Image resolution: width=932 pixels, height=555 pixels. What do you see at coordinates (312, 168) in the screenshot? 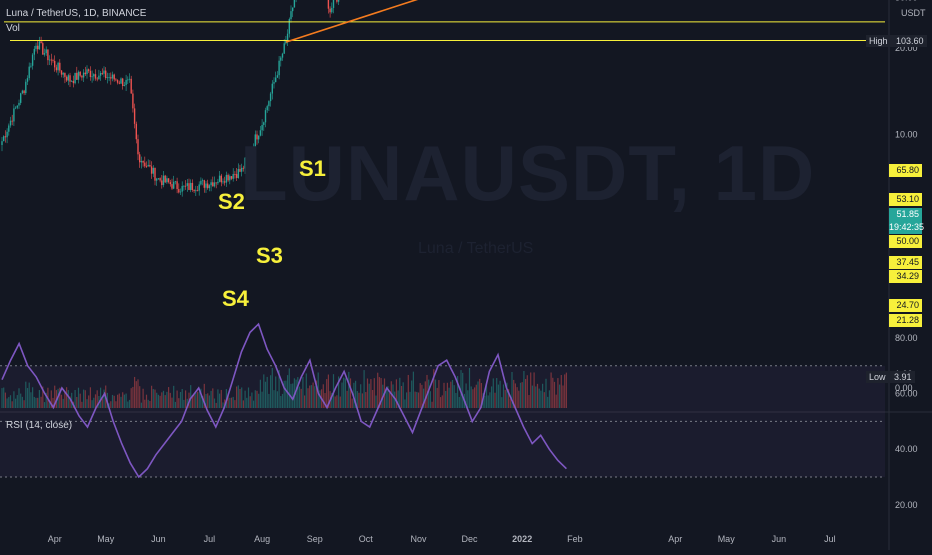
I see `support-label-s1: S1` at bounding box center [312, 168].